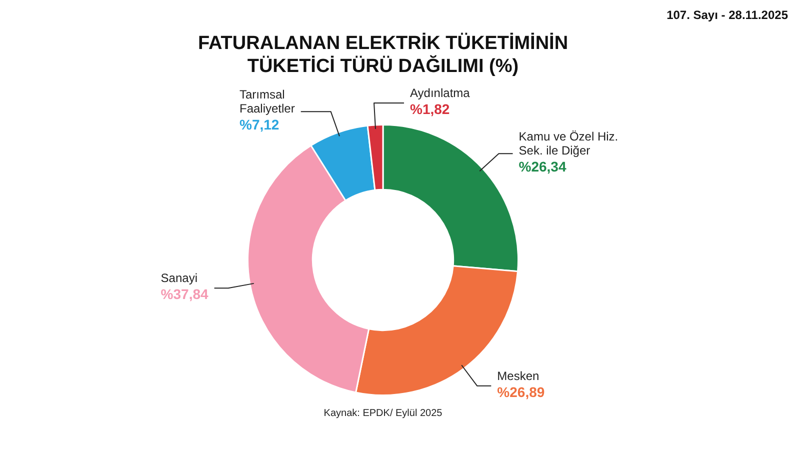 The image size is (800, 450). I want to click on data-label: %26,34, so click(542, 166).